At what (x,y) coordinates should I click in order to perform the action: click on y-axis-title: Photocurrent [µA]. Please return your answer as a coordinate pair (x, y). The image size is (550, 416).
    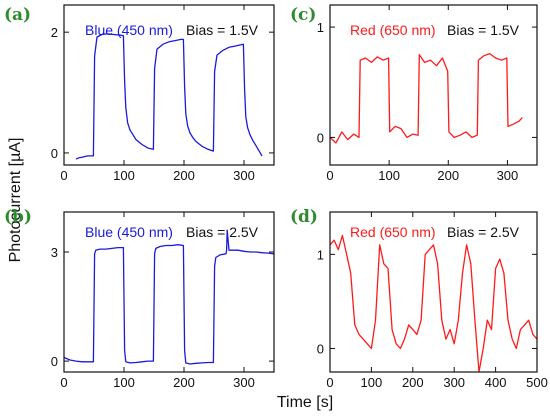
    Looking at the image, I should click on (15, 200).